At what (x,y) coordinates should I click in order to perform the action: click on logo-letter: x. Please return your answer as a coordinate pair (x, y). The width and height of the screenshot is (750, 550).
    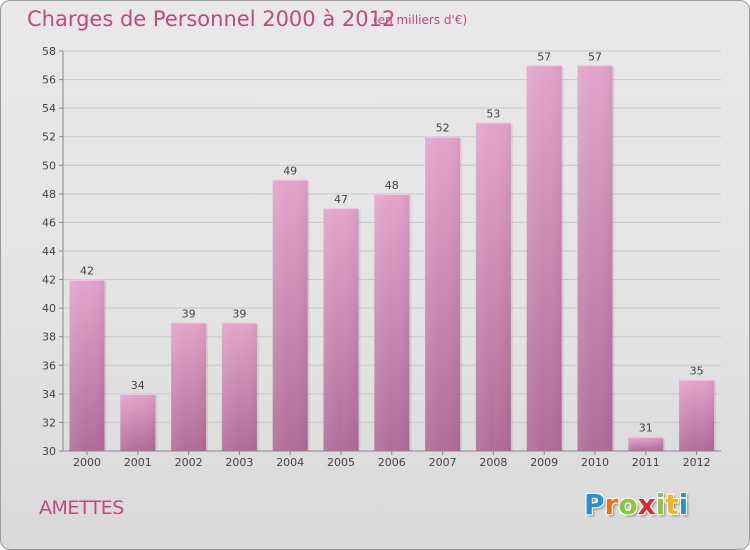
    Looking at the image, I should click on (646, 504).